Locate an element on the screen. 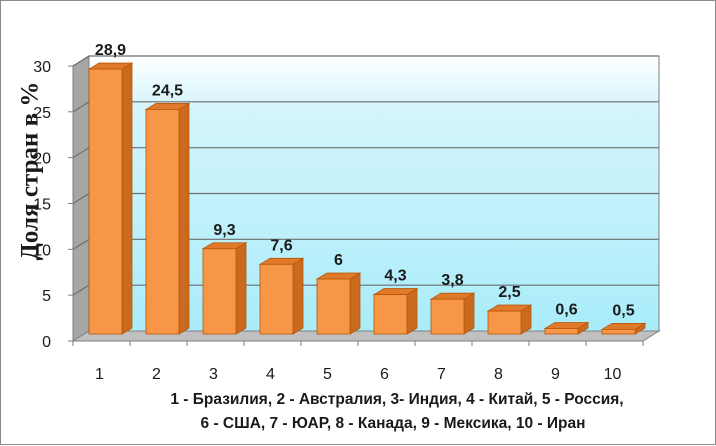 The width and height of the screenshot is (716, 446). data-label: 0,5 is located at coordinates (623, 310).